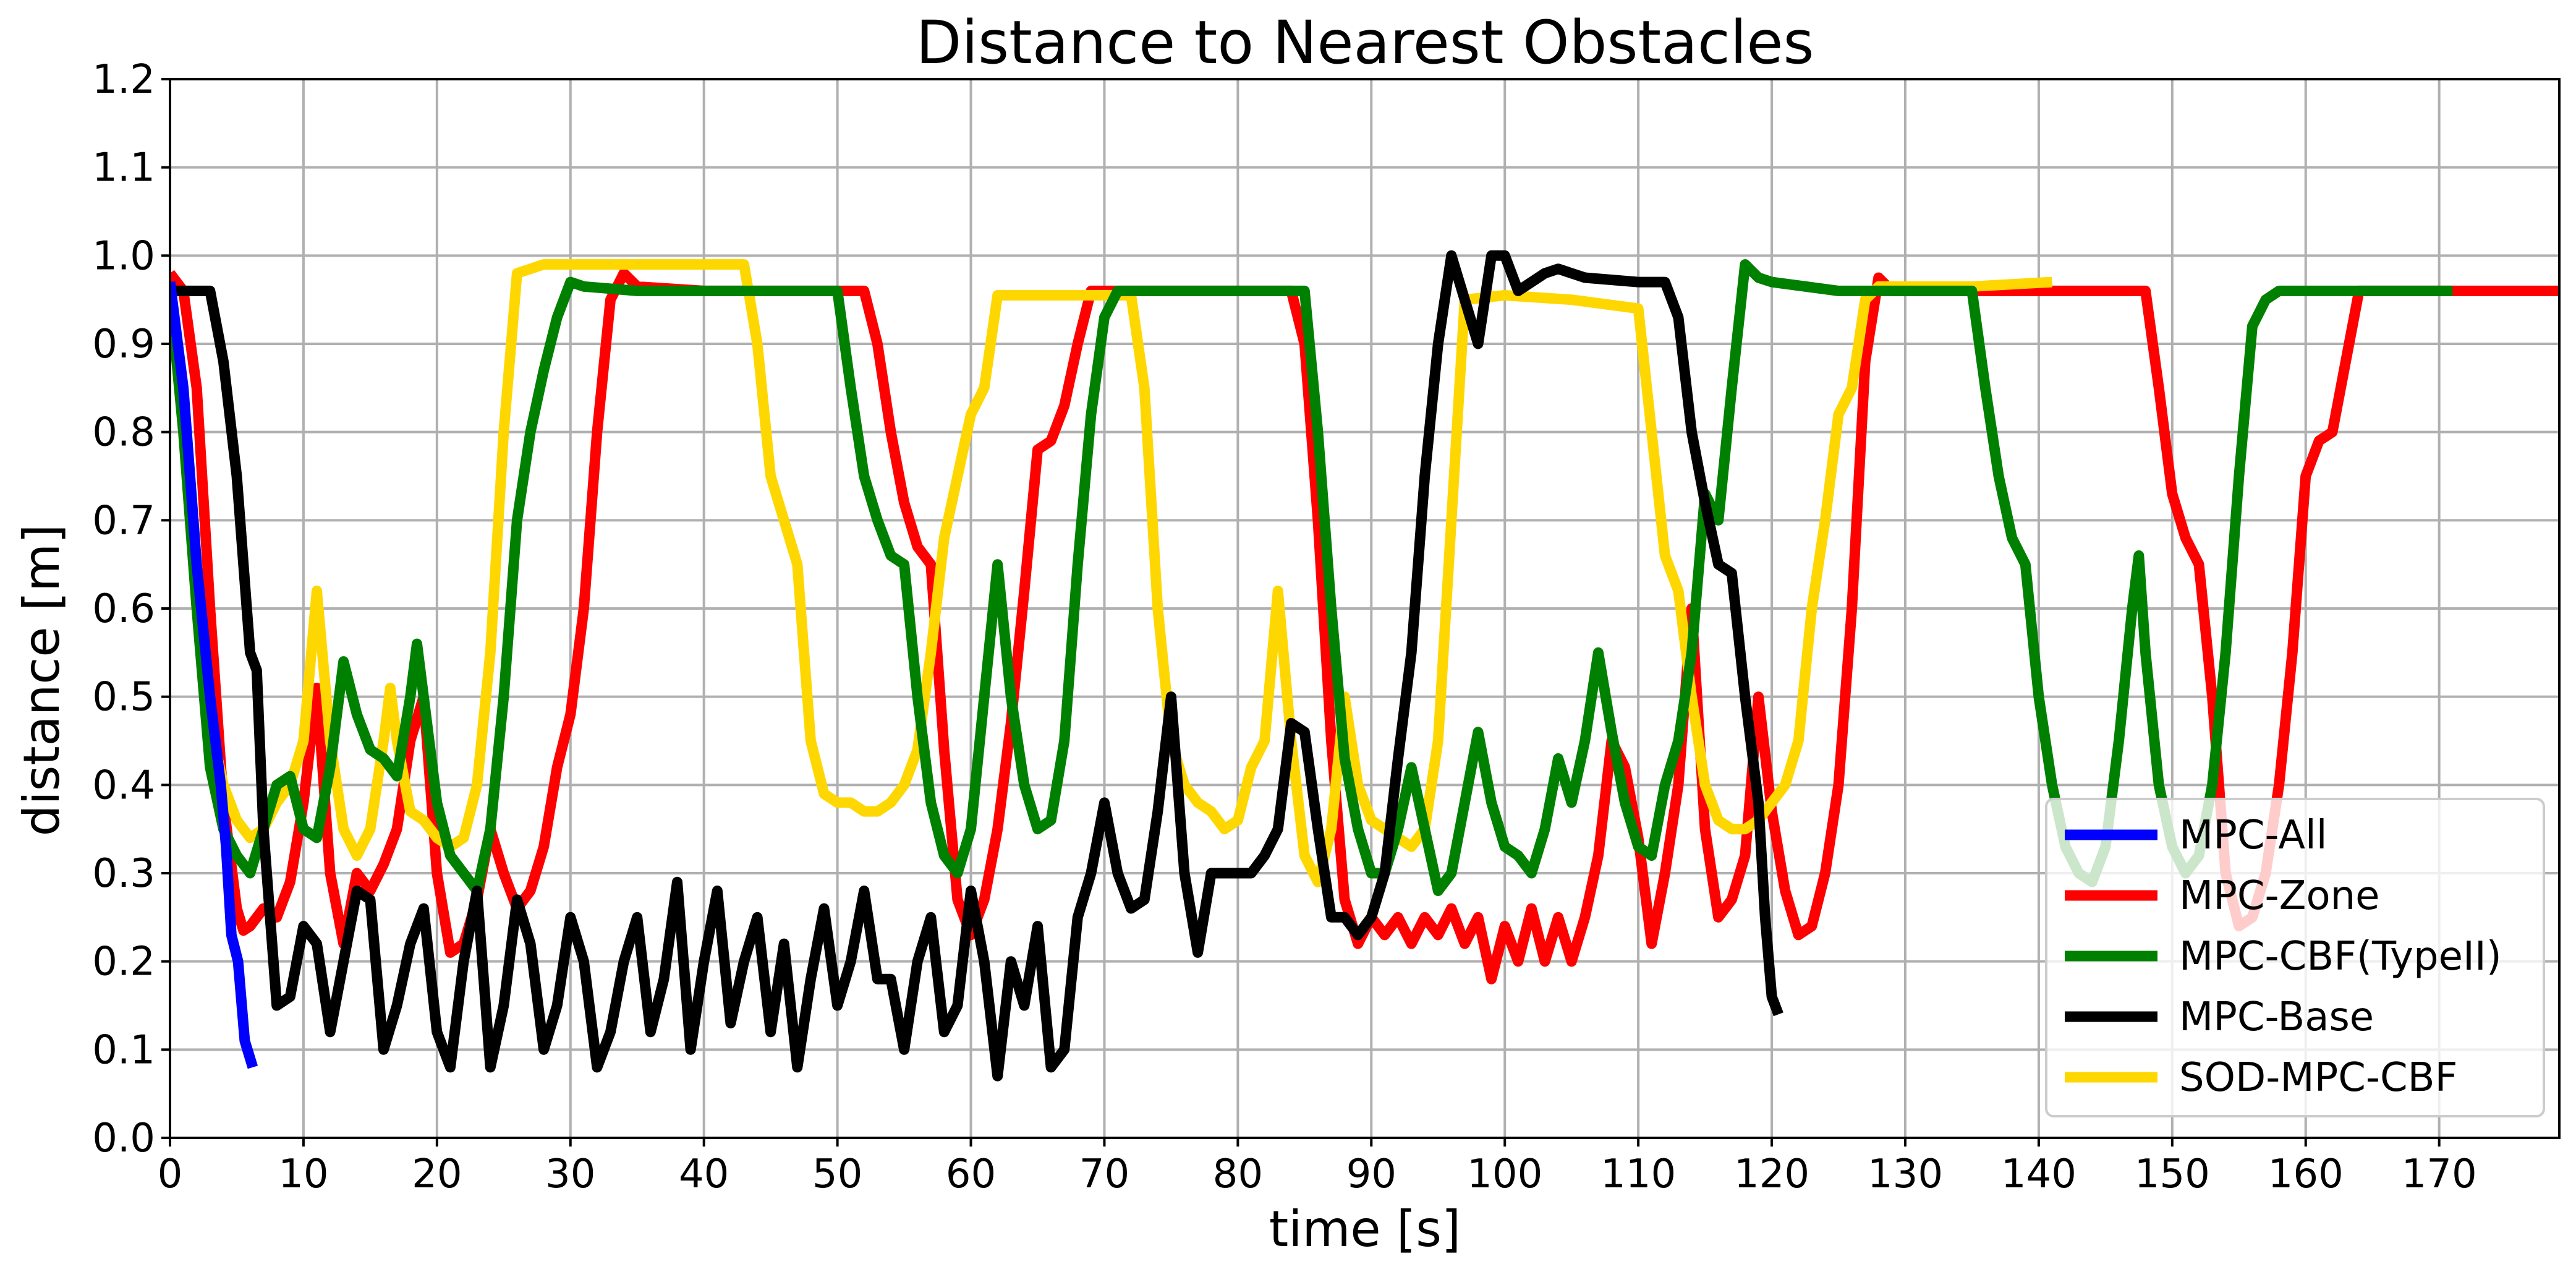 The width and height of the screenshot is (2576, 1277). Describe the element at coordinates (1905, 1174) in the screenshot. I see `x-tick-label: 130` at that location.